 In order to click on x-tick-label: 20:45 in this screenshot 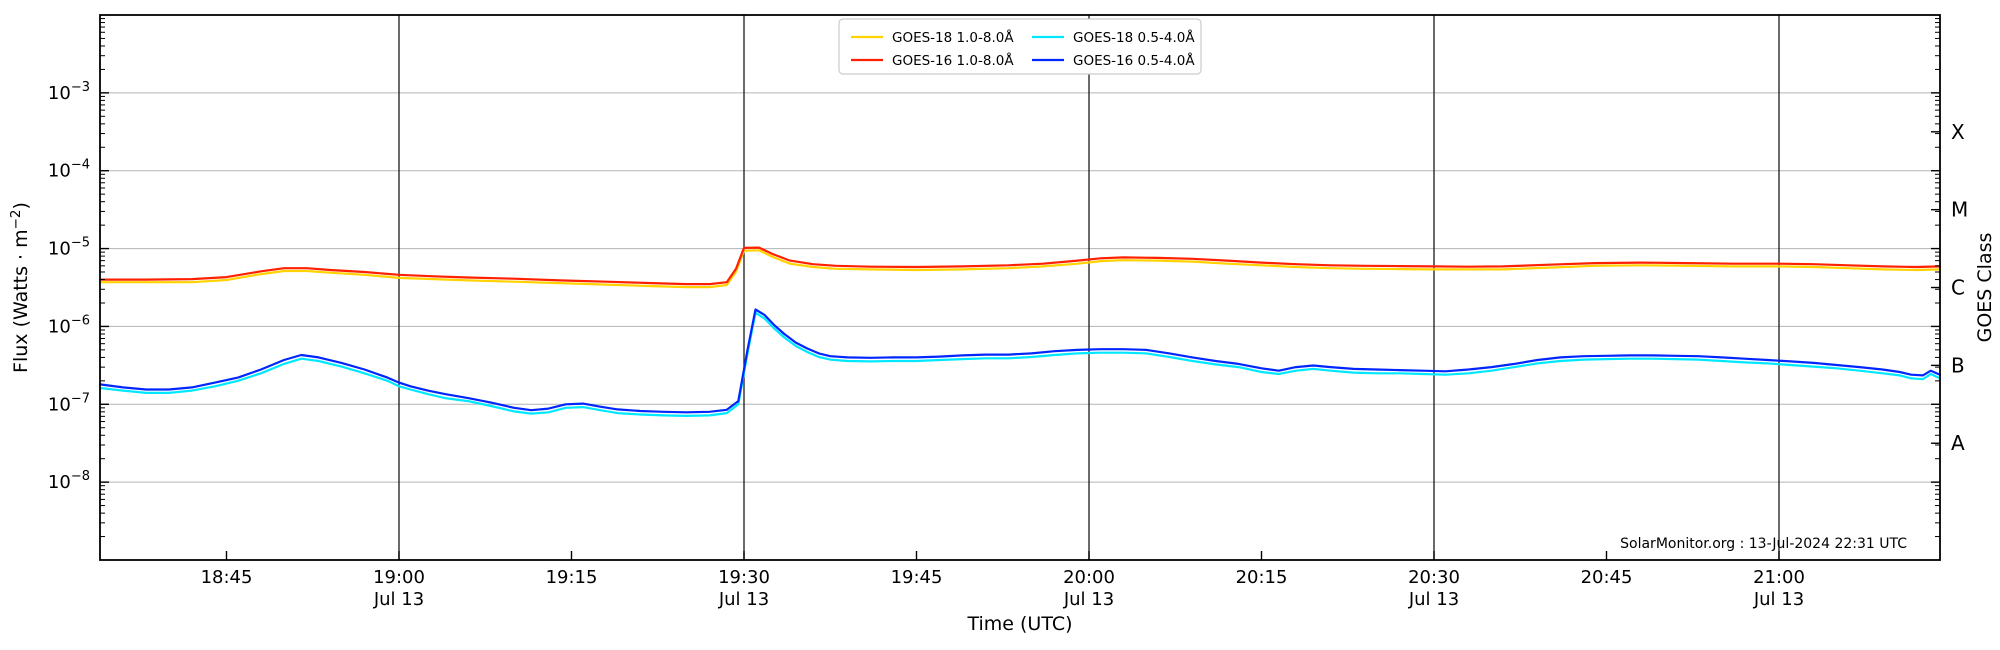, I will do `click(1607, 577)`.